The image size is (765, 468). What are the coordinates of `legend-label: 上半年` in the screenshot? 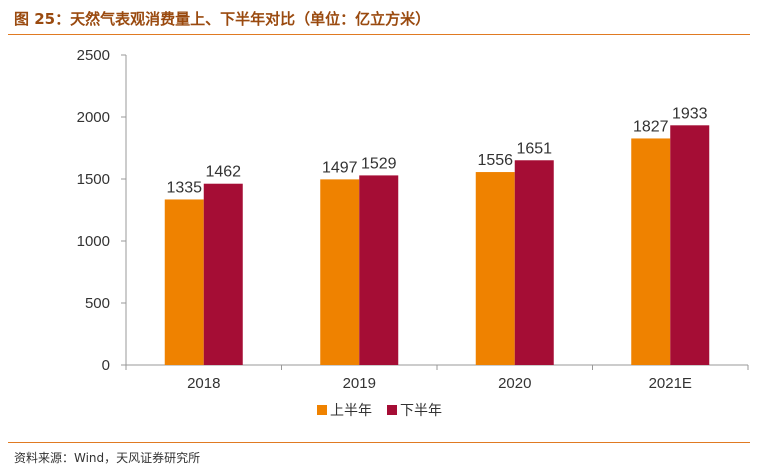 It's located at (351, 411).